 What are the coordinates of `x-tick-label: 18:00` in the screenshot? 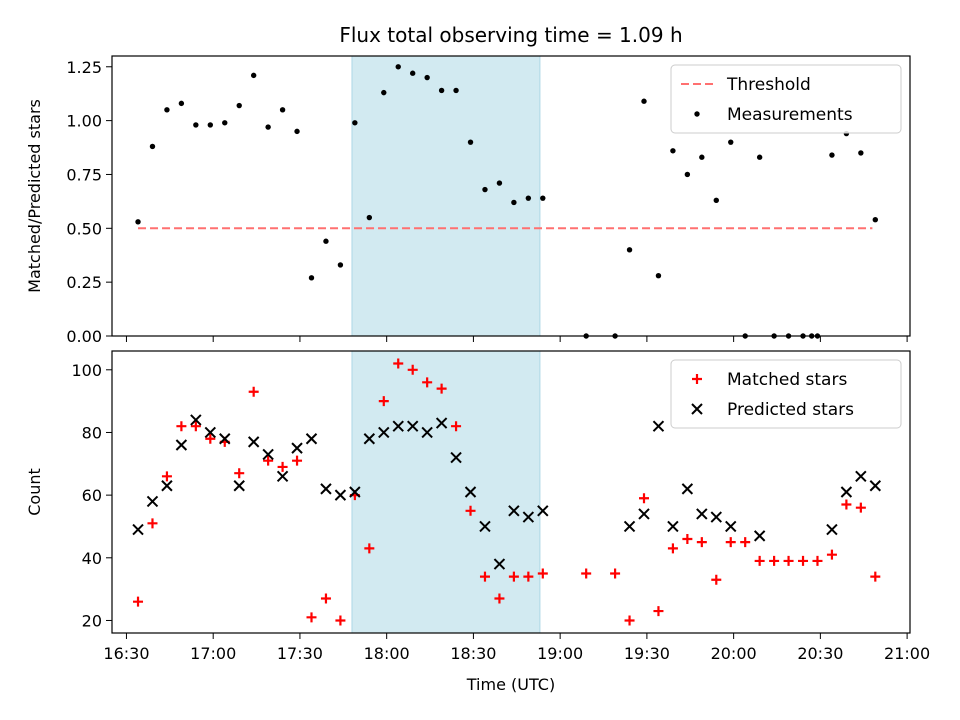 It's located at (387, 653).